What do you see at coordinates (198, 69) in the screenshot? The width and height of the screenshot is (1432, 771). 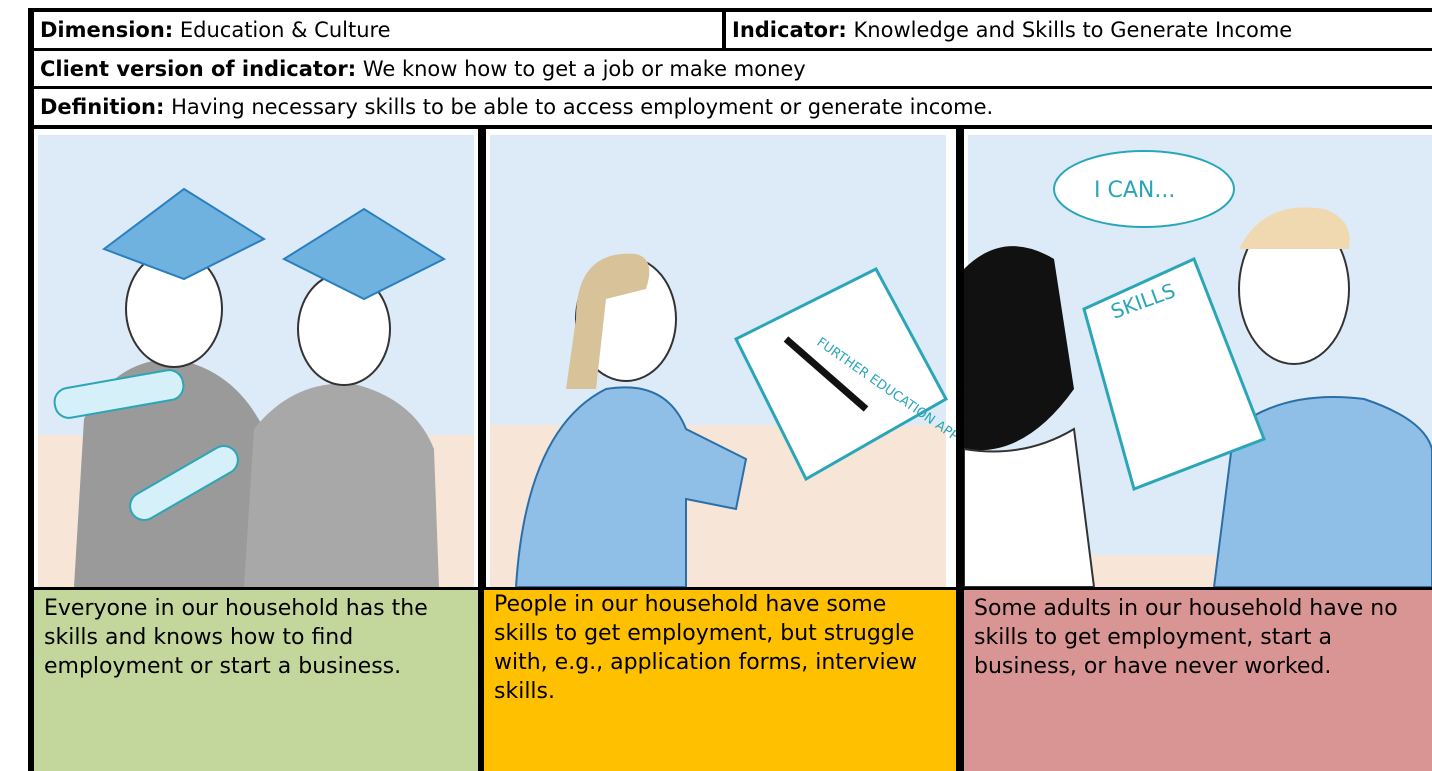 I see `client-version-label: Client version of indicator:` at bounding box center [198, 69].